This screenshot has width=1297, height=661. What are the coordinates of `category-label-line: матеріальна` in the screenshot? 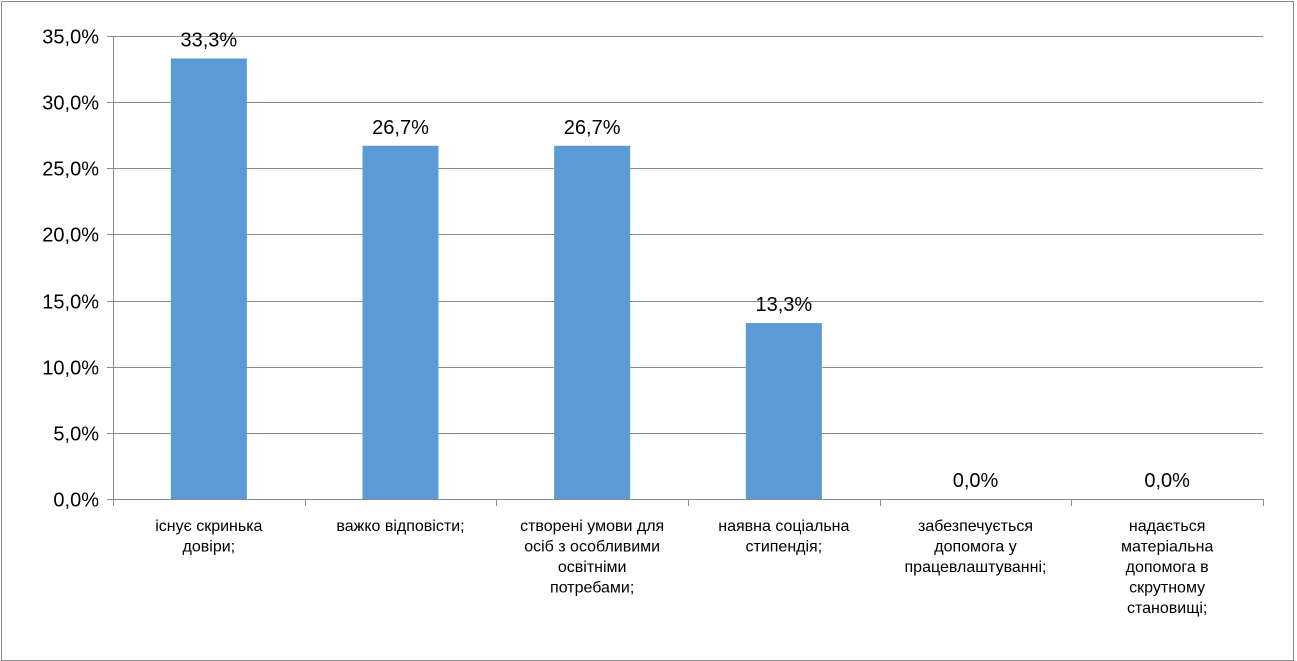 It's located at (1167, 547).